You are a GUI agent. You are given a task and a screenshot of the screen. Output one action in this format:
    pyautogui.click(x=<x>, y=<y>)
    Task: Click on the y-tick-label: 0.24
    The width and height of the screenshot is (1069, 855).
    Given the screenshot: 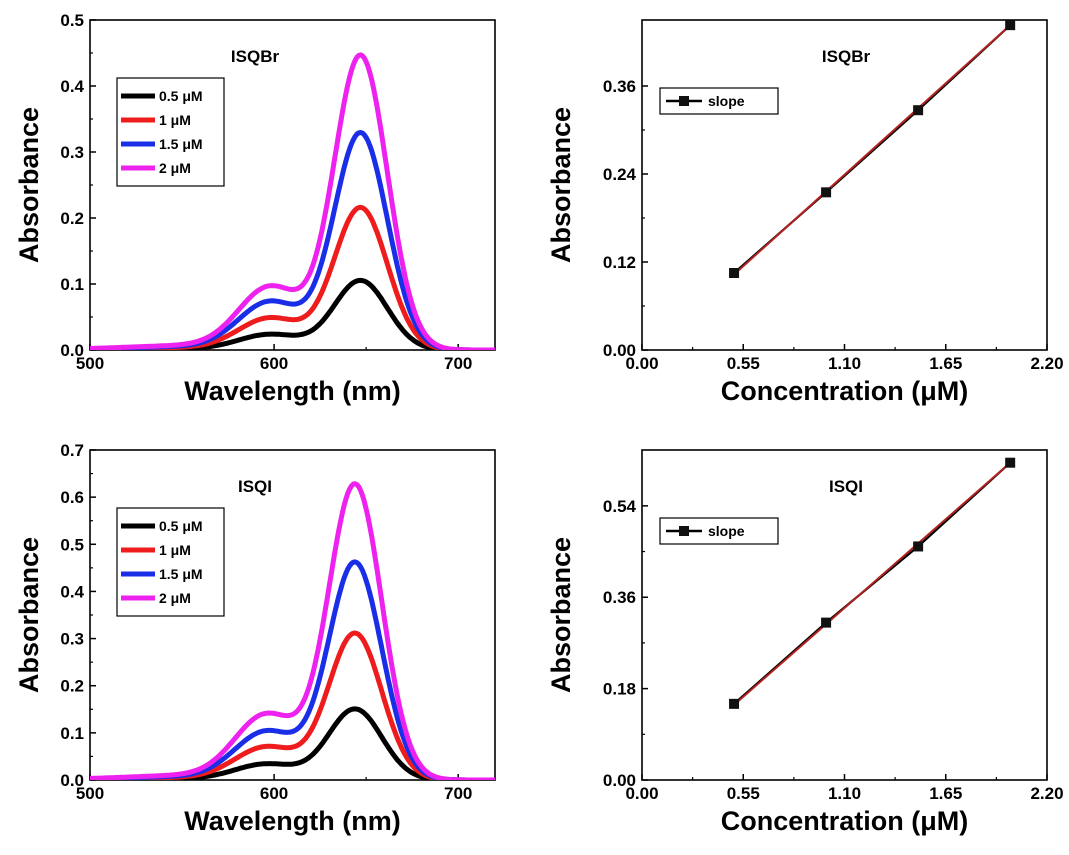 What is the action you would take?
    pyautogui.click(x=620, y=174)
    